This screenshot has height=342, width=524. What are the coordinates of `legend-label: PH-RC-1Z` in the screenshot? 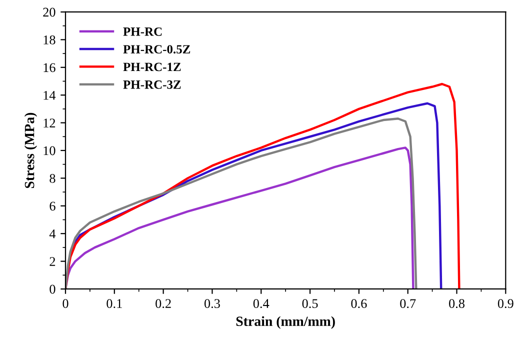 It's located at (152, 67).